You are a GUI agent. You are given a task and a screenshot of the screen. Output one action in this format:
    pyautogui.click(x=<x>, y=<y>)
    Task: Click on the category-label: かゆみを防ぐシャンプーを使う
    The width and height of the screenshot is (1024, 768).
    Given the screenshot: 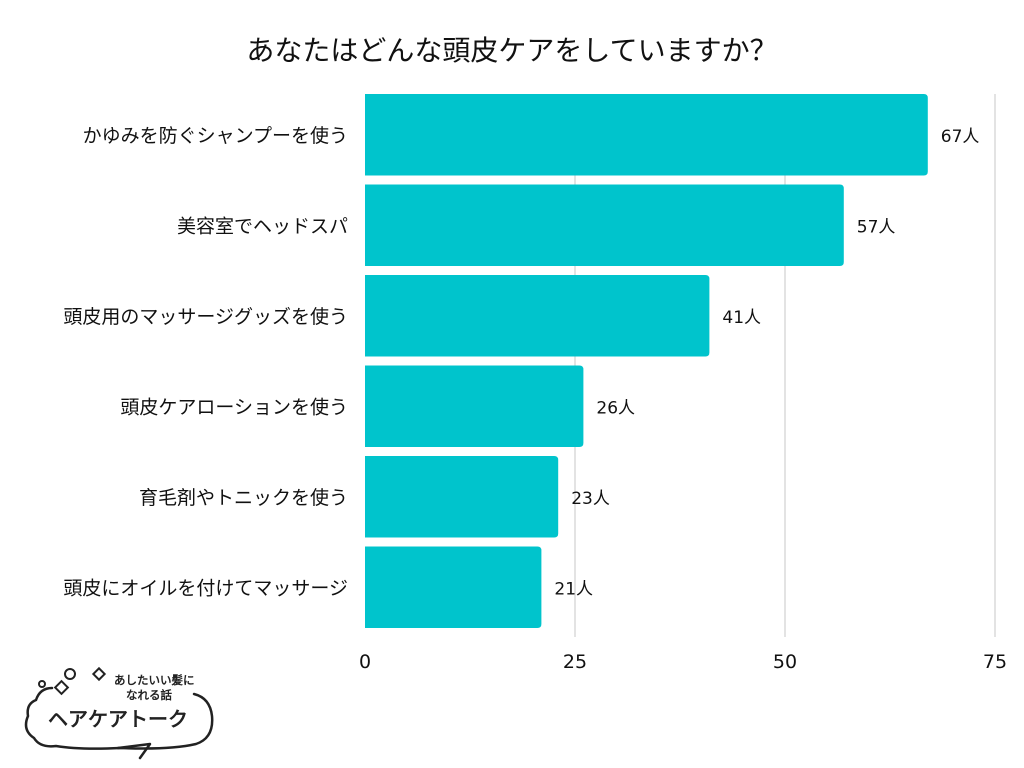 What is the action you would take?
    pyautogui.click(x=215, y=136)
    